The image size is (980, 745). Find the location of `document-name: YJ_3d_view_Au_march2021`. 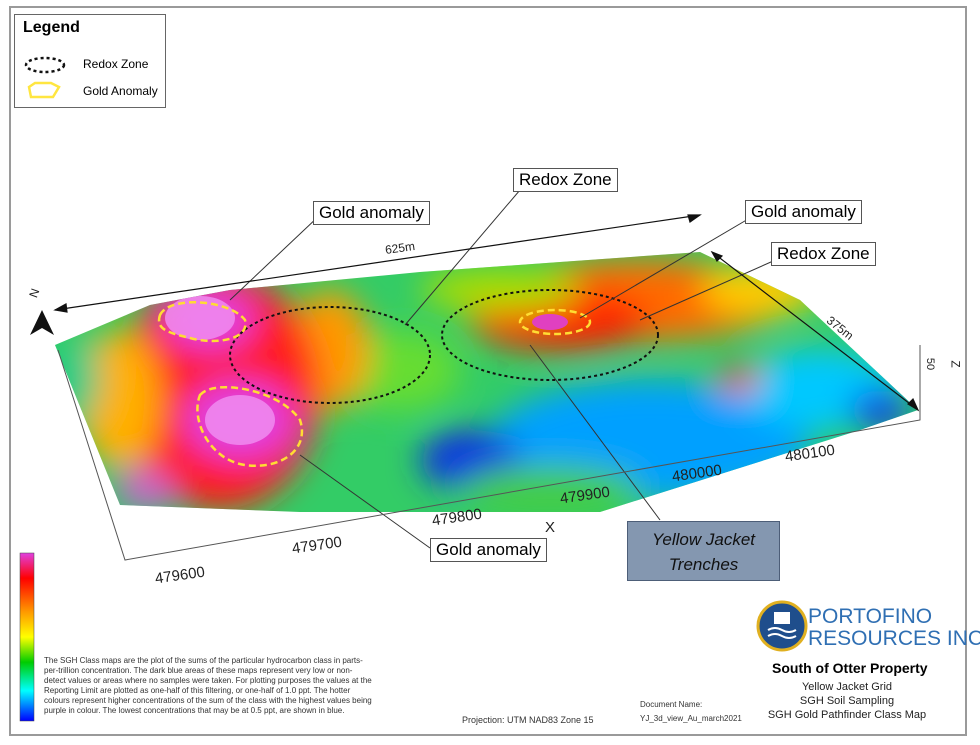

document-name: YJ_3d_view_Au_march2021 is located at coordinates (691, 718).